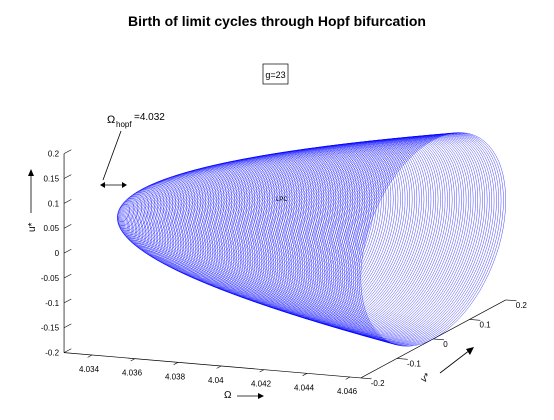 The height and width of the screenshot is (420, 554). I want to click on u-axis-label-text: u*, so click(32, 227).